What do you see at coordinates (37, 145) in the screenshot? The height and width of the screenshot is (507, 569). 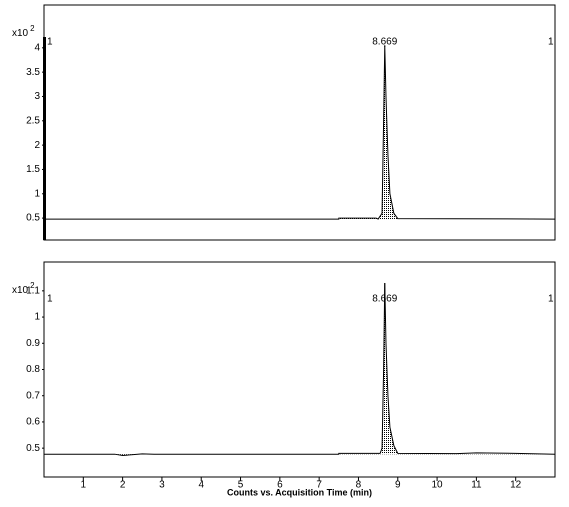 I see `y-tick-label: 2` at bounding box center [37, 145].